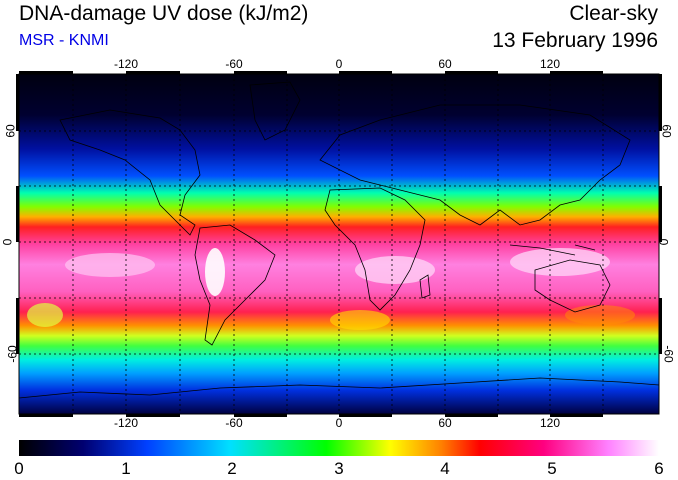 The height and width of the screenshot is (480, 678). What do you see at coordinates (613, 13) in the screenshot?
I see `sky-condition-label: Clear-sky` at bounding box center [613, 13].